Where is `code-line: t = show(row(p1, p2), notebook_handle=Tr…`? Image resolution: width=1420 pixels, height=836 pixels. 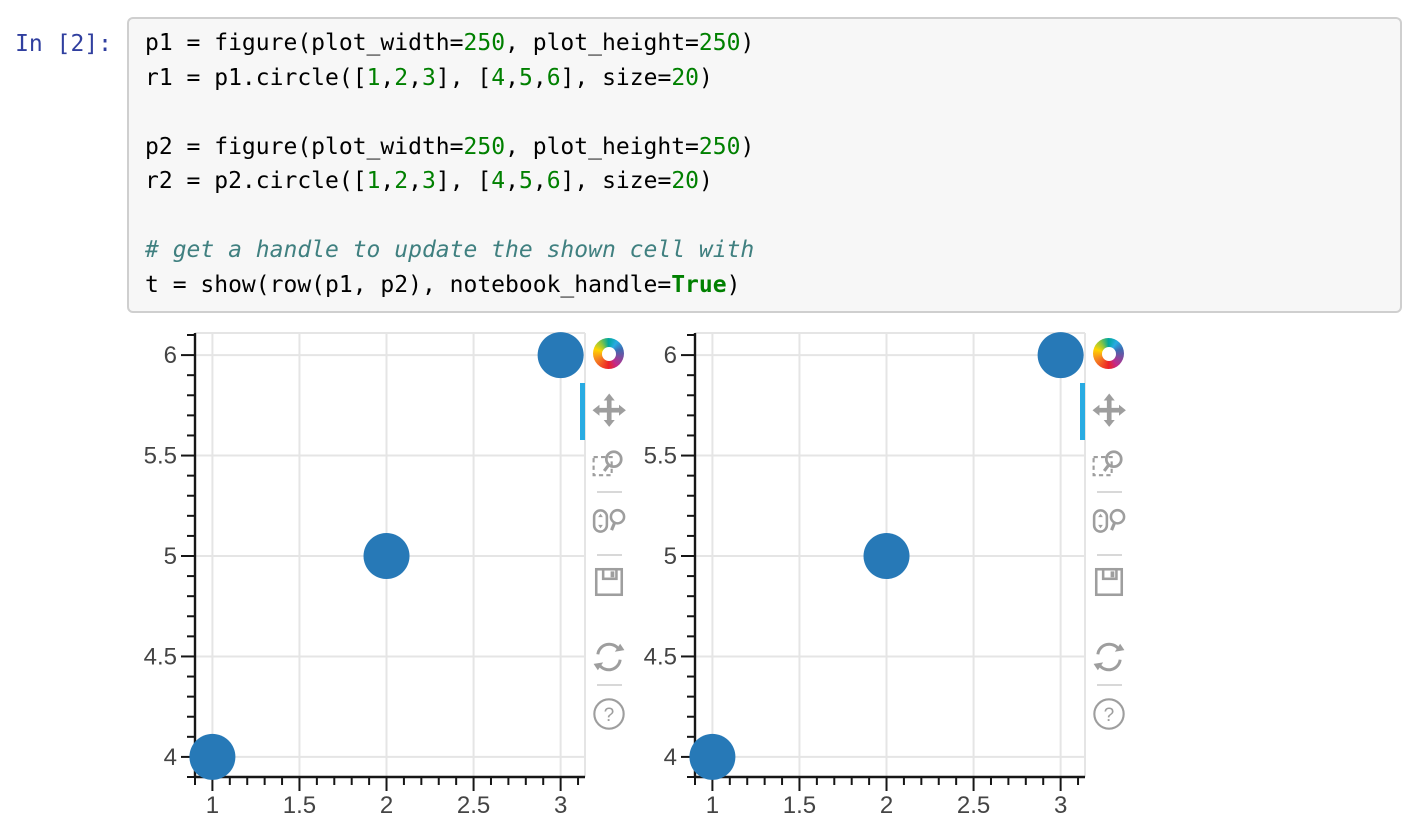 code-line: t = show(row(p1, p2), notebook_handle=Tr… is located at coordinates (443, 284).